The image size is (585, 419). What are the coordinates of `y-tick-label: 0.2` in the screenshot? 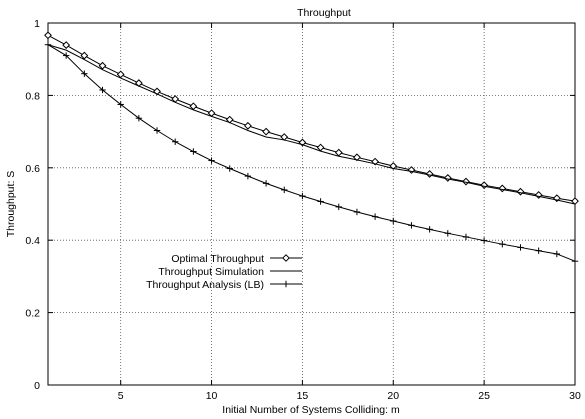 It's located at (32, 314).